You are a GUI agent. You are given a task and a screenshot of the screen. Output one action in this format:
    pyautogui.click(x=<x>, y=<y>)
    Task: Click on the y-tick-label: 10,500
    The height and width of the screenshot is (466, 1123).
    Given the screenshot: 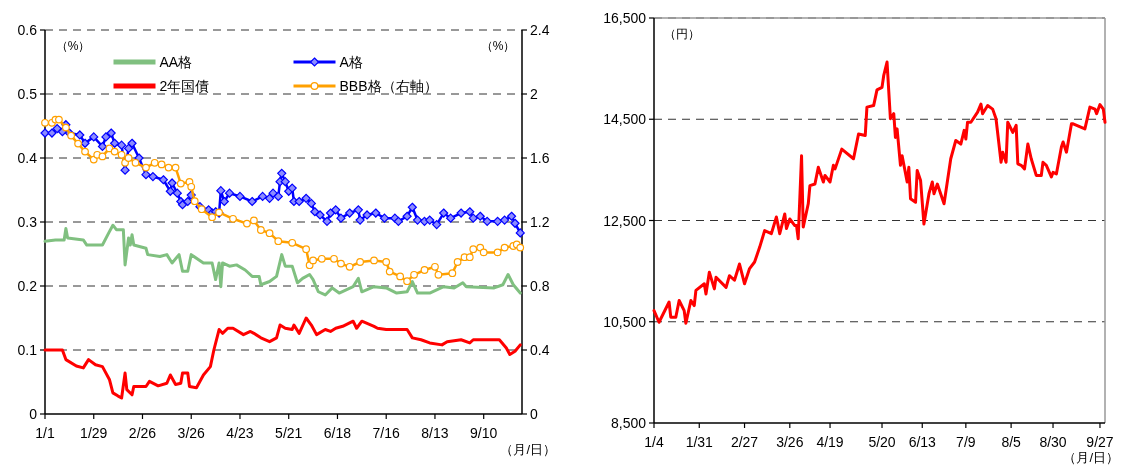 What is the action you would take?
    pyautogui.click(x=625, y=321)
    